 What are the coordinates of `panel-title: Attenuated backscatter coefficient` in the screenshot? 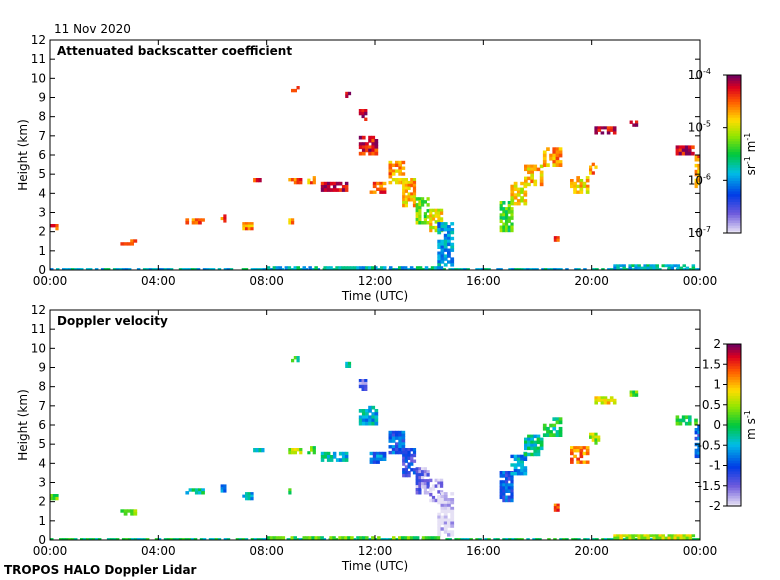 It's located at (174, 51).